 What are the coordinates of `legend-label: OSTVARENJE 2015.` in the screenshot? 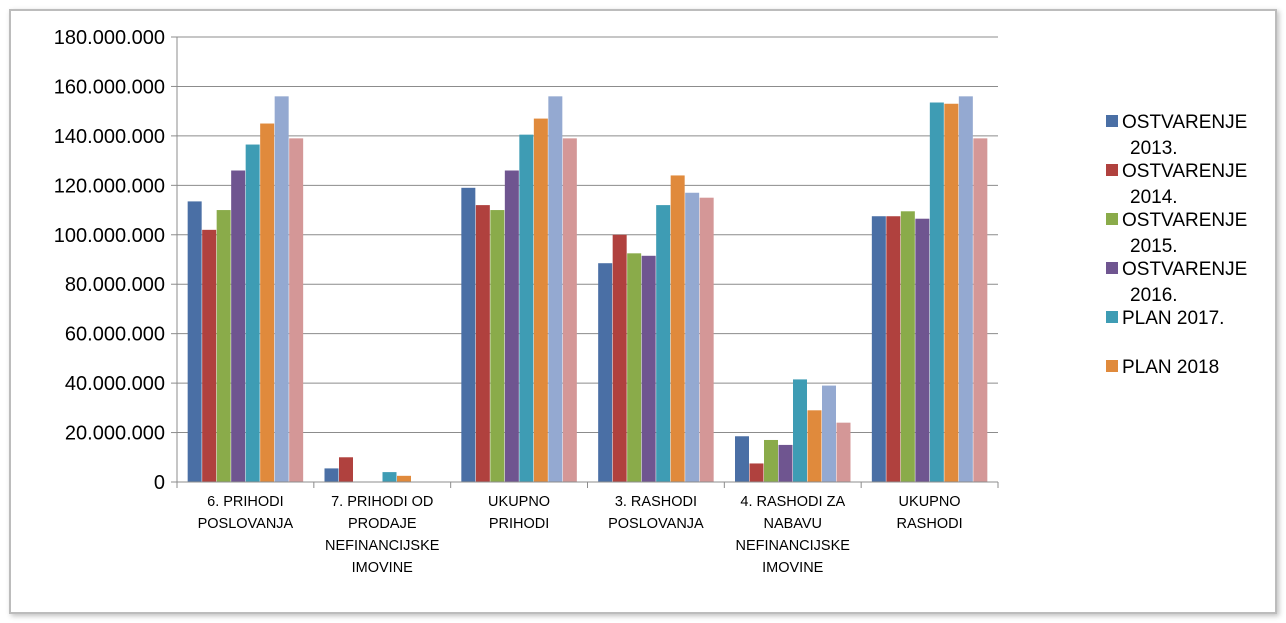 It's located at (1184, 233).